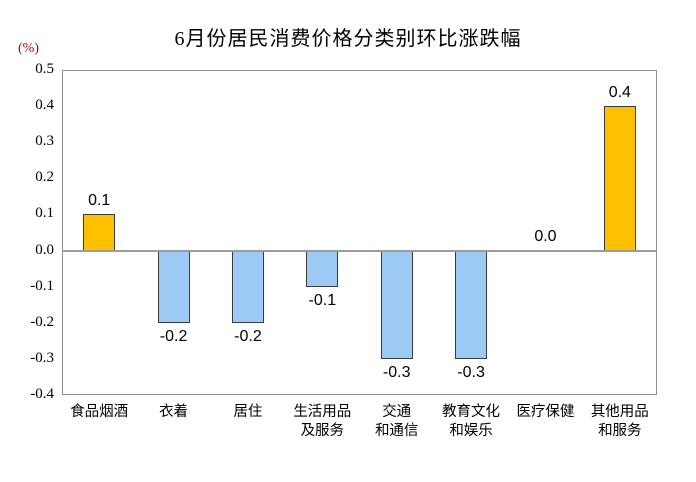 This screenshot has width=696, height=482. I want to click on x-axis-label-居住: 居住, so click(248, 412).